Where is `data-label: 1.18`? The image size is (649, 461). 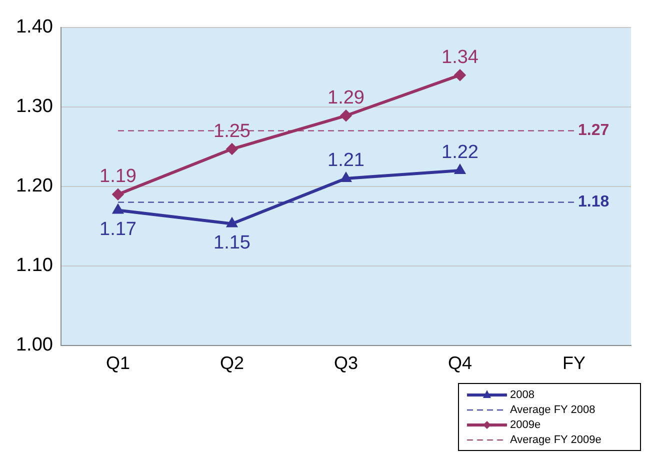 data-label: 1.18 is located at coordinates (594, 202).